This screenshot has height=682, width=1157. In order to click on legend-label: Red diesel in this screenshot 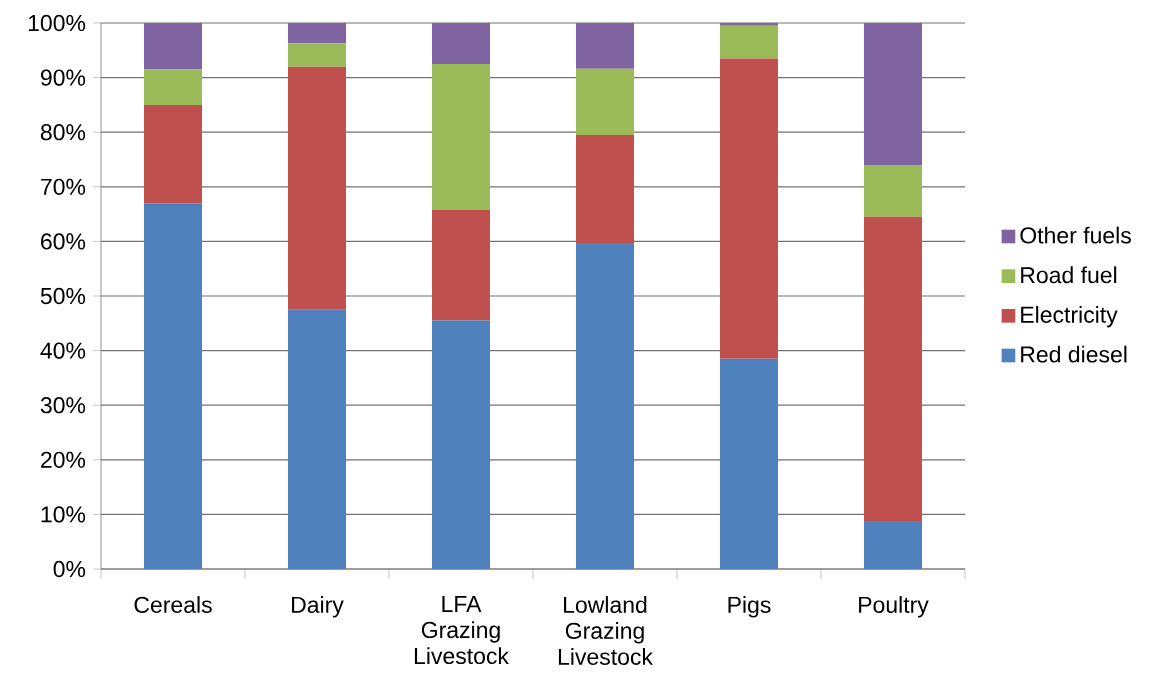, I will do `click(1074, 354)`.